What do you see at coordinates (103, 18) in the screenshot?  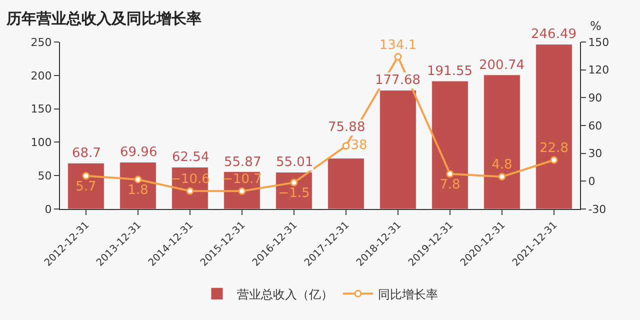 I see `chart-title: 历年营业总收入及同比增长率` at bounding box center [103, 18].